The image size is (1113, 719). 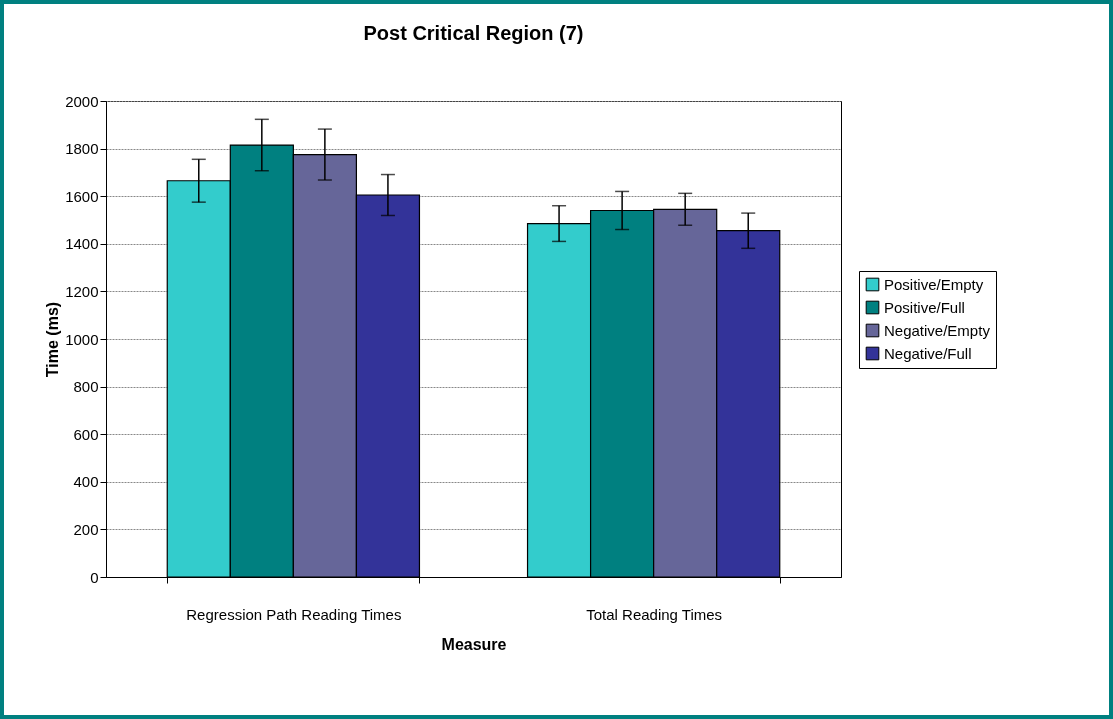 What do you see at coordinates (294, 614) in the screenshot?
I see `x-tick-label: Regression Path Reading Times` at bounding box center [294, 614].